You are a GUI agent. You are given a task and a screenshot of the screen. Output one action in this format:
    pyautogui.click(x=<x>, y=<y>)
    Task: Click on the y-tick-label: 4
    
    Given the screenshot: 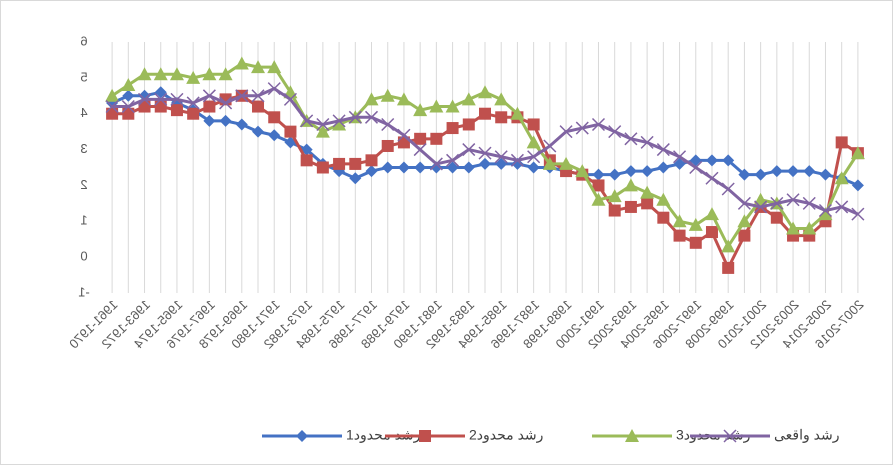 What is the action you would take?
    pyautogui.click(x=83, y=112)
    